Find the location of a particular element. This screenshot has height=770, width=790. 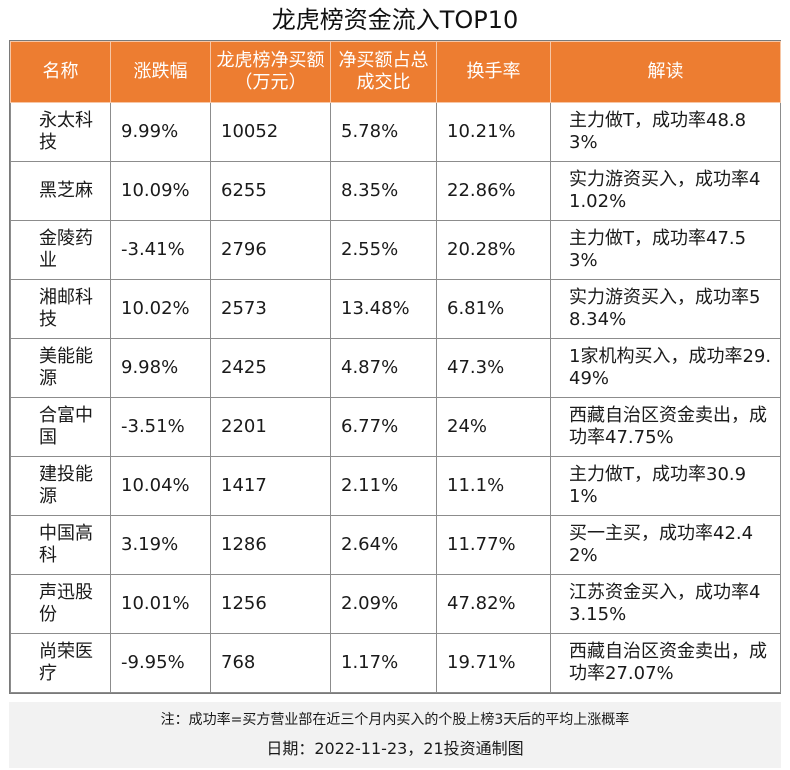

cell-name: 黑芝麻 is located at coordinates (60, 191).